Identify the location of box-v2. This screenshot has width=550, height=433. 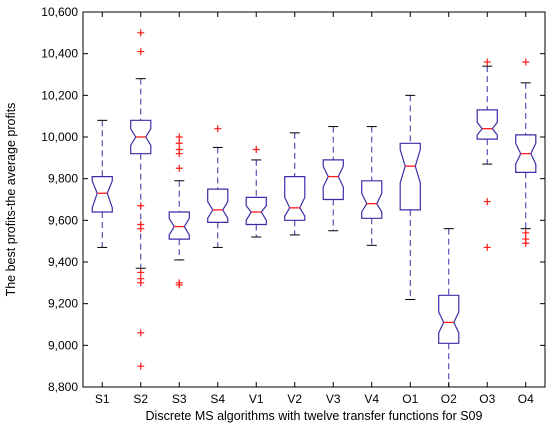
(295, 184).